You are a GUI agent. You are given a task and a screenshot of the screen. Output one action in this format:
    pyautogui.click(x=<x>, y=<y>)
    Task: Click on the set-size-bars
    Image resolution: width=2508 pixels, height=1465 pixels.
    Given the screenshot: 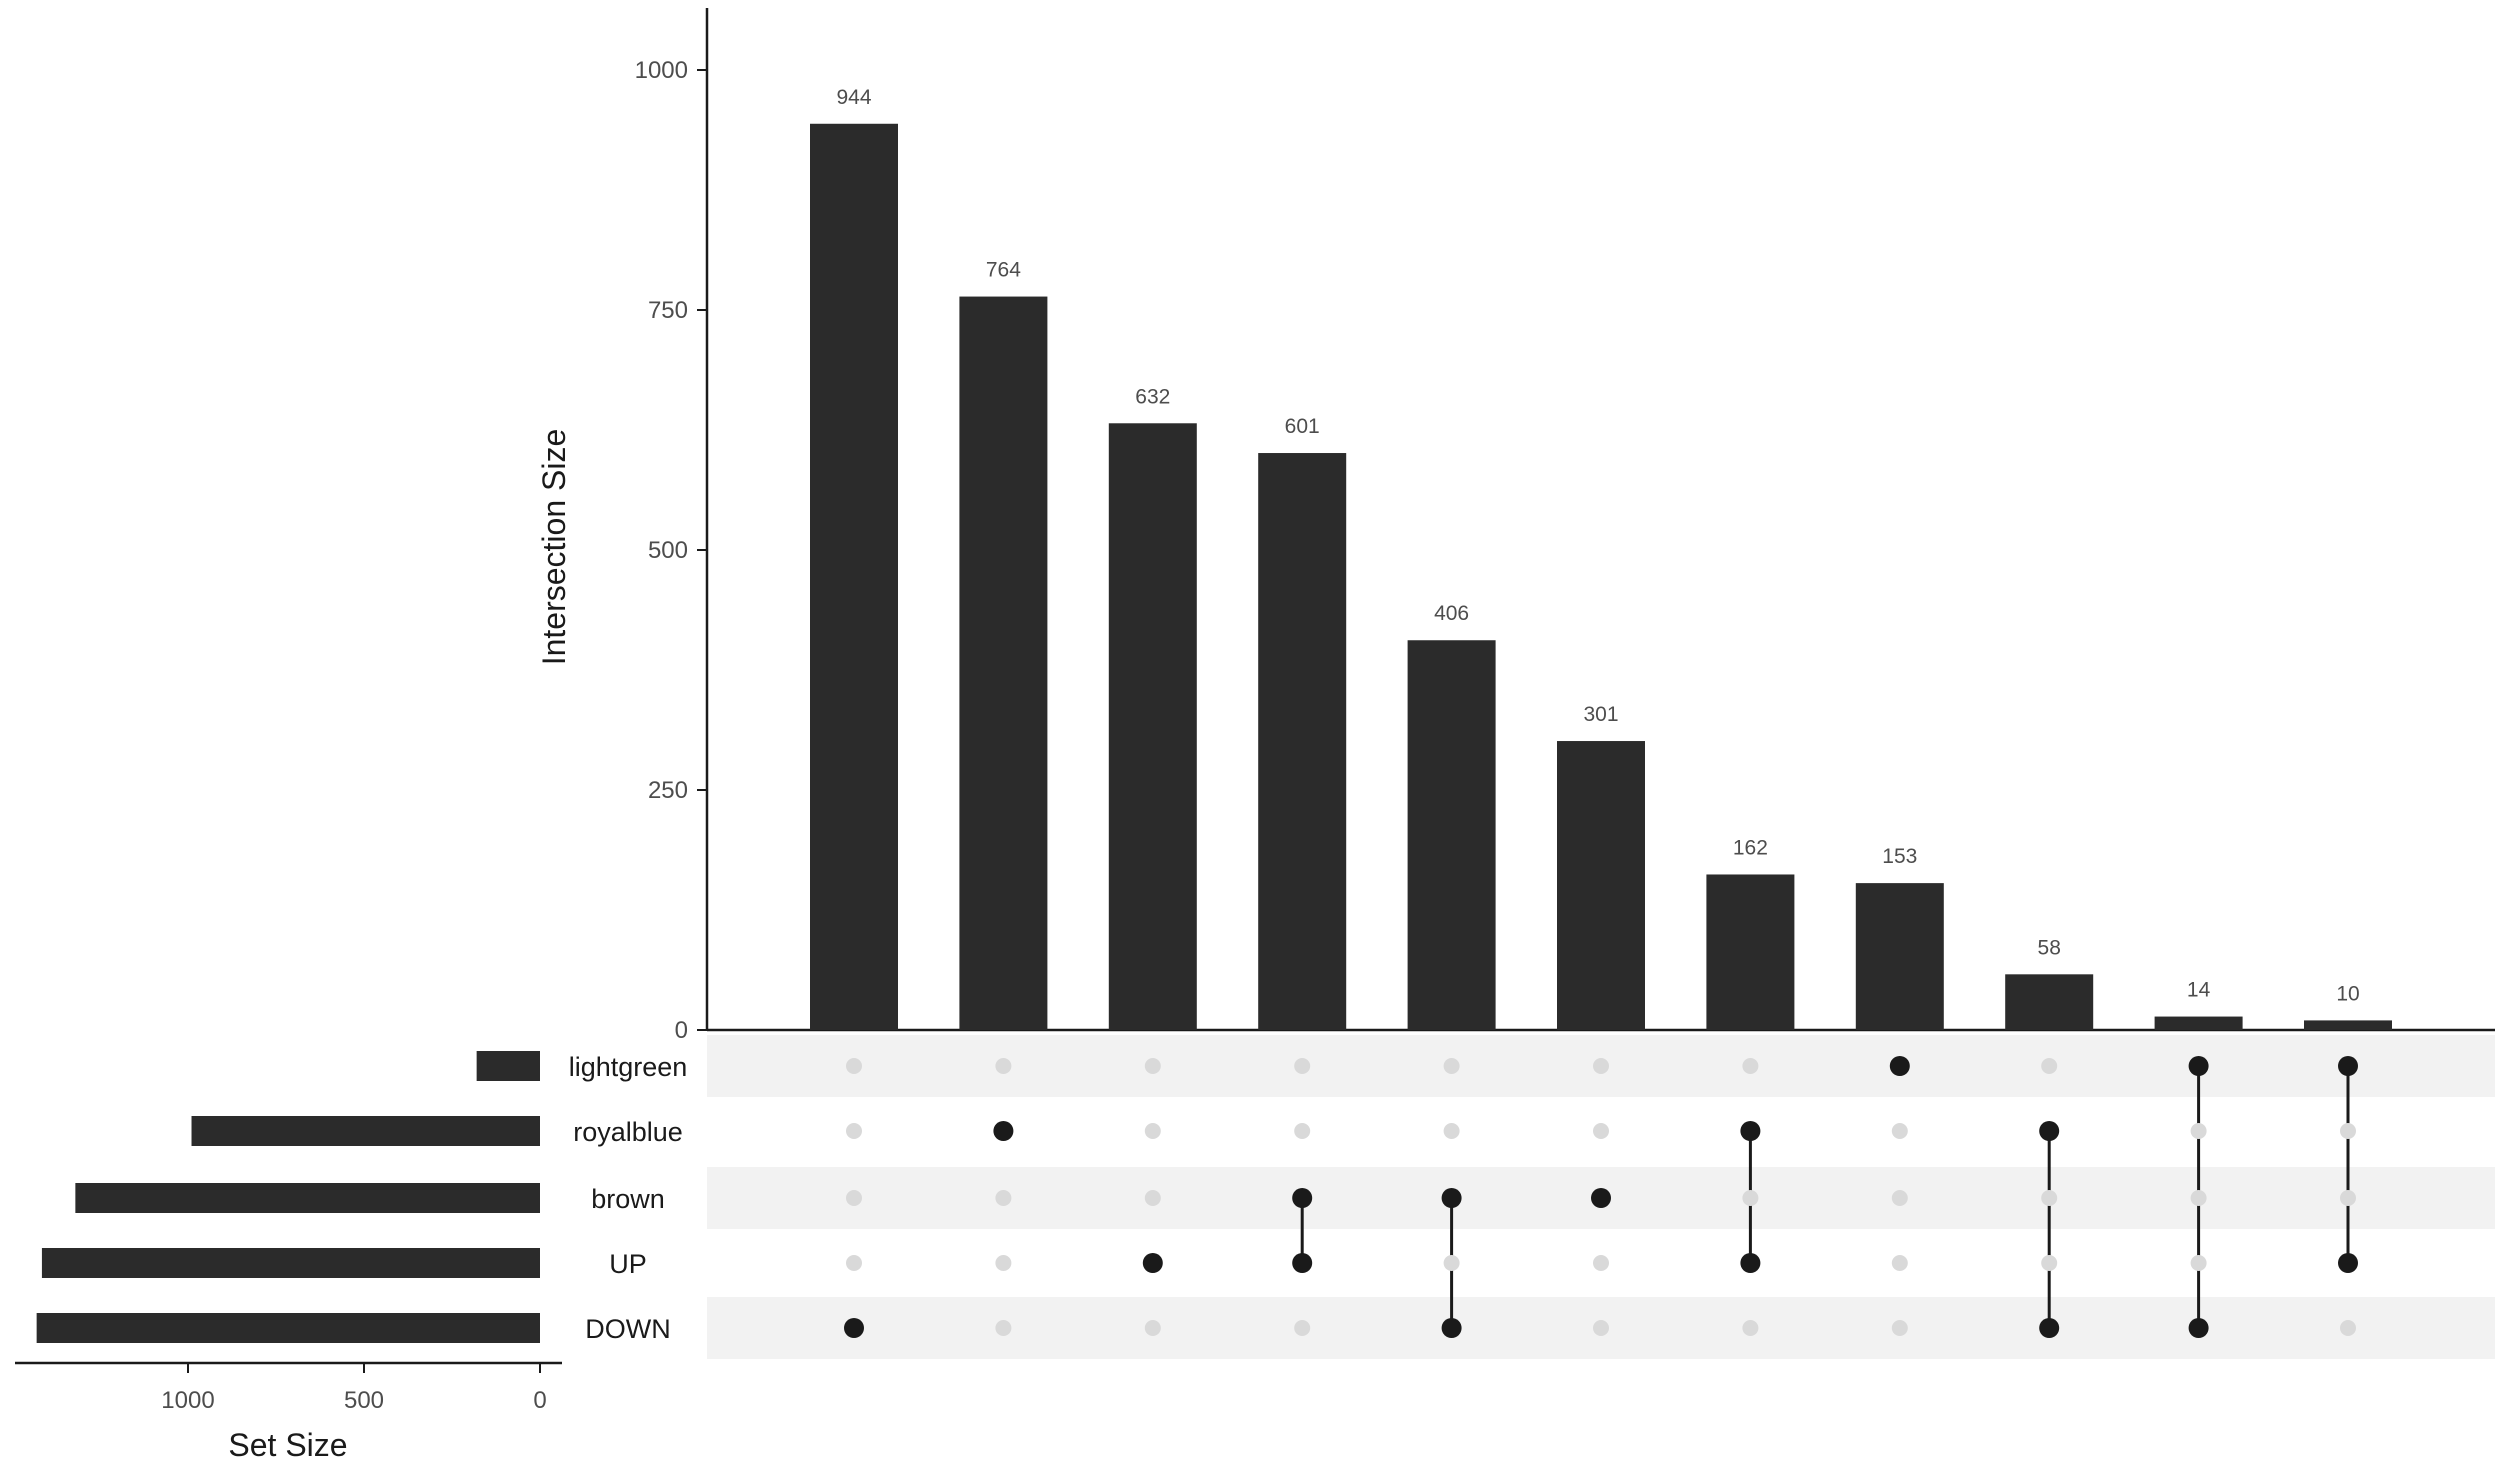 What is the action you would take?
    pyautogui.click(x=288, y=1197)
    